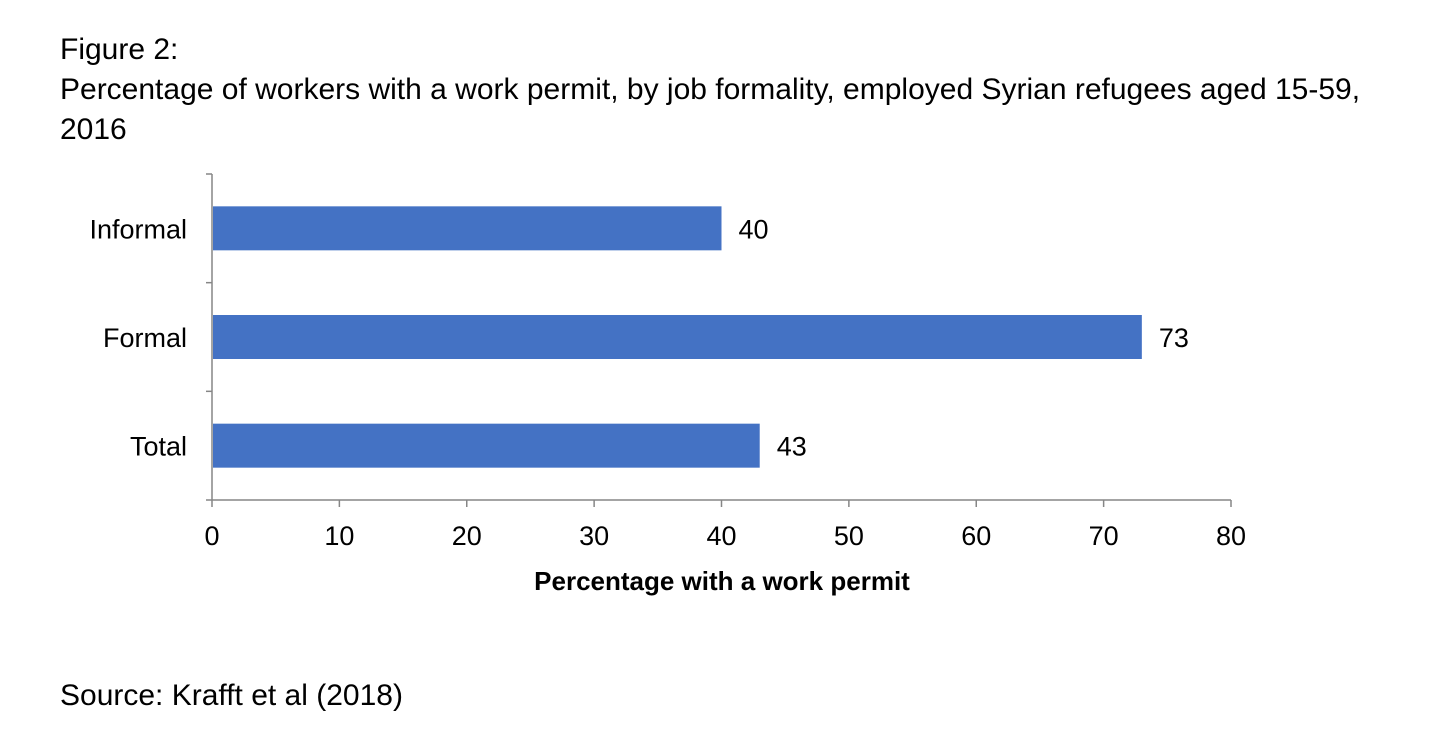 Image resolution: width=1446 pixels, height=744 pixels. What do you see at coordinates (976, 536) in the screenshot?
I see `x-tick-label: 60` at bounding box center [976, 536].